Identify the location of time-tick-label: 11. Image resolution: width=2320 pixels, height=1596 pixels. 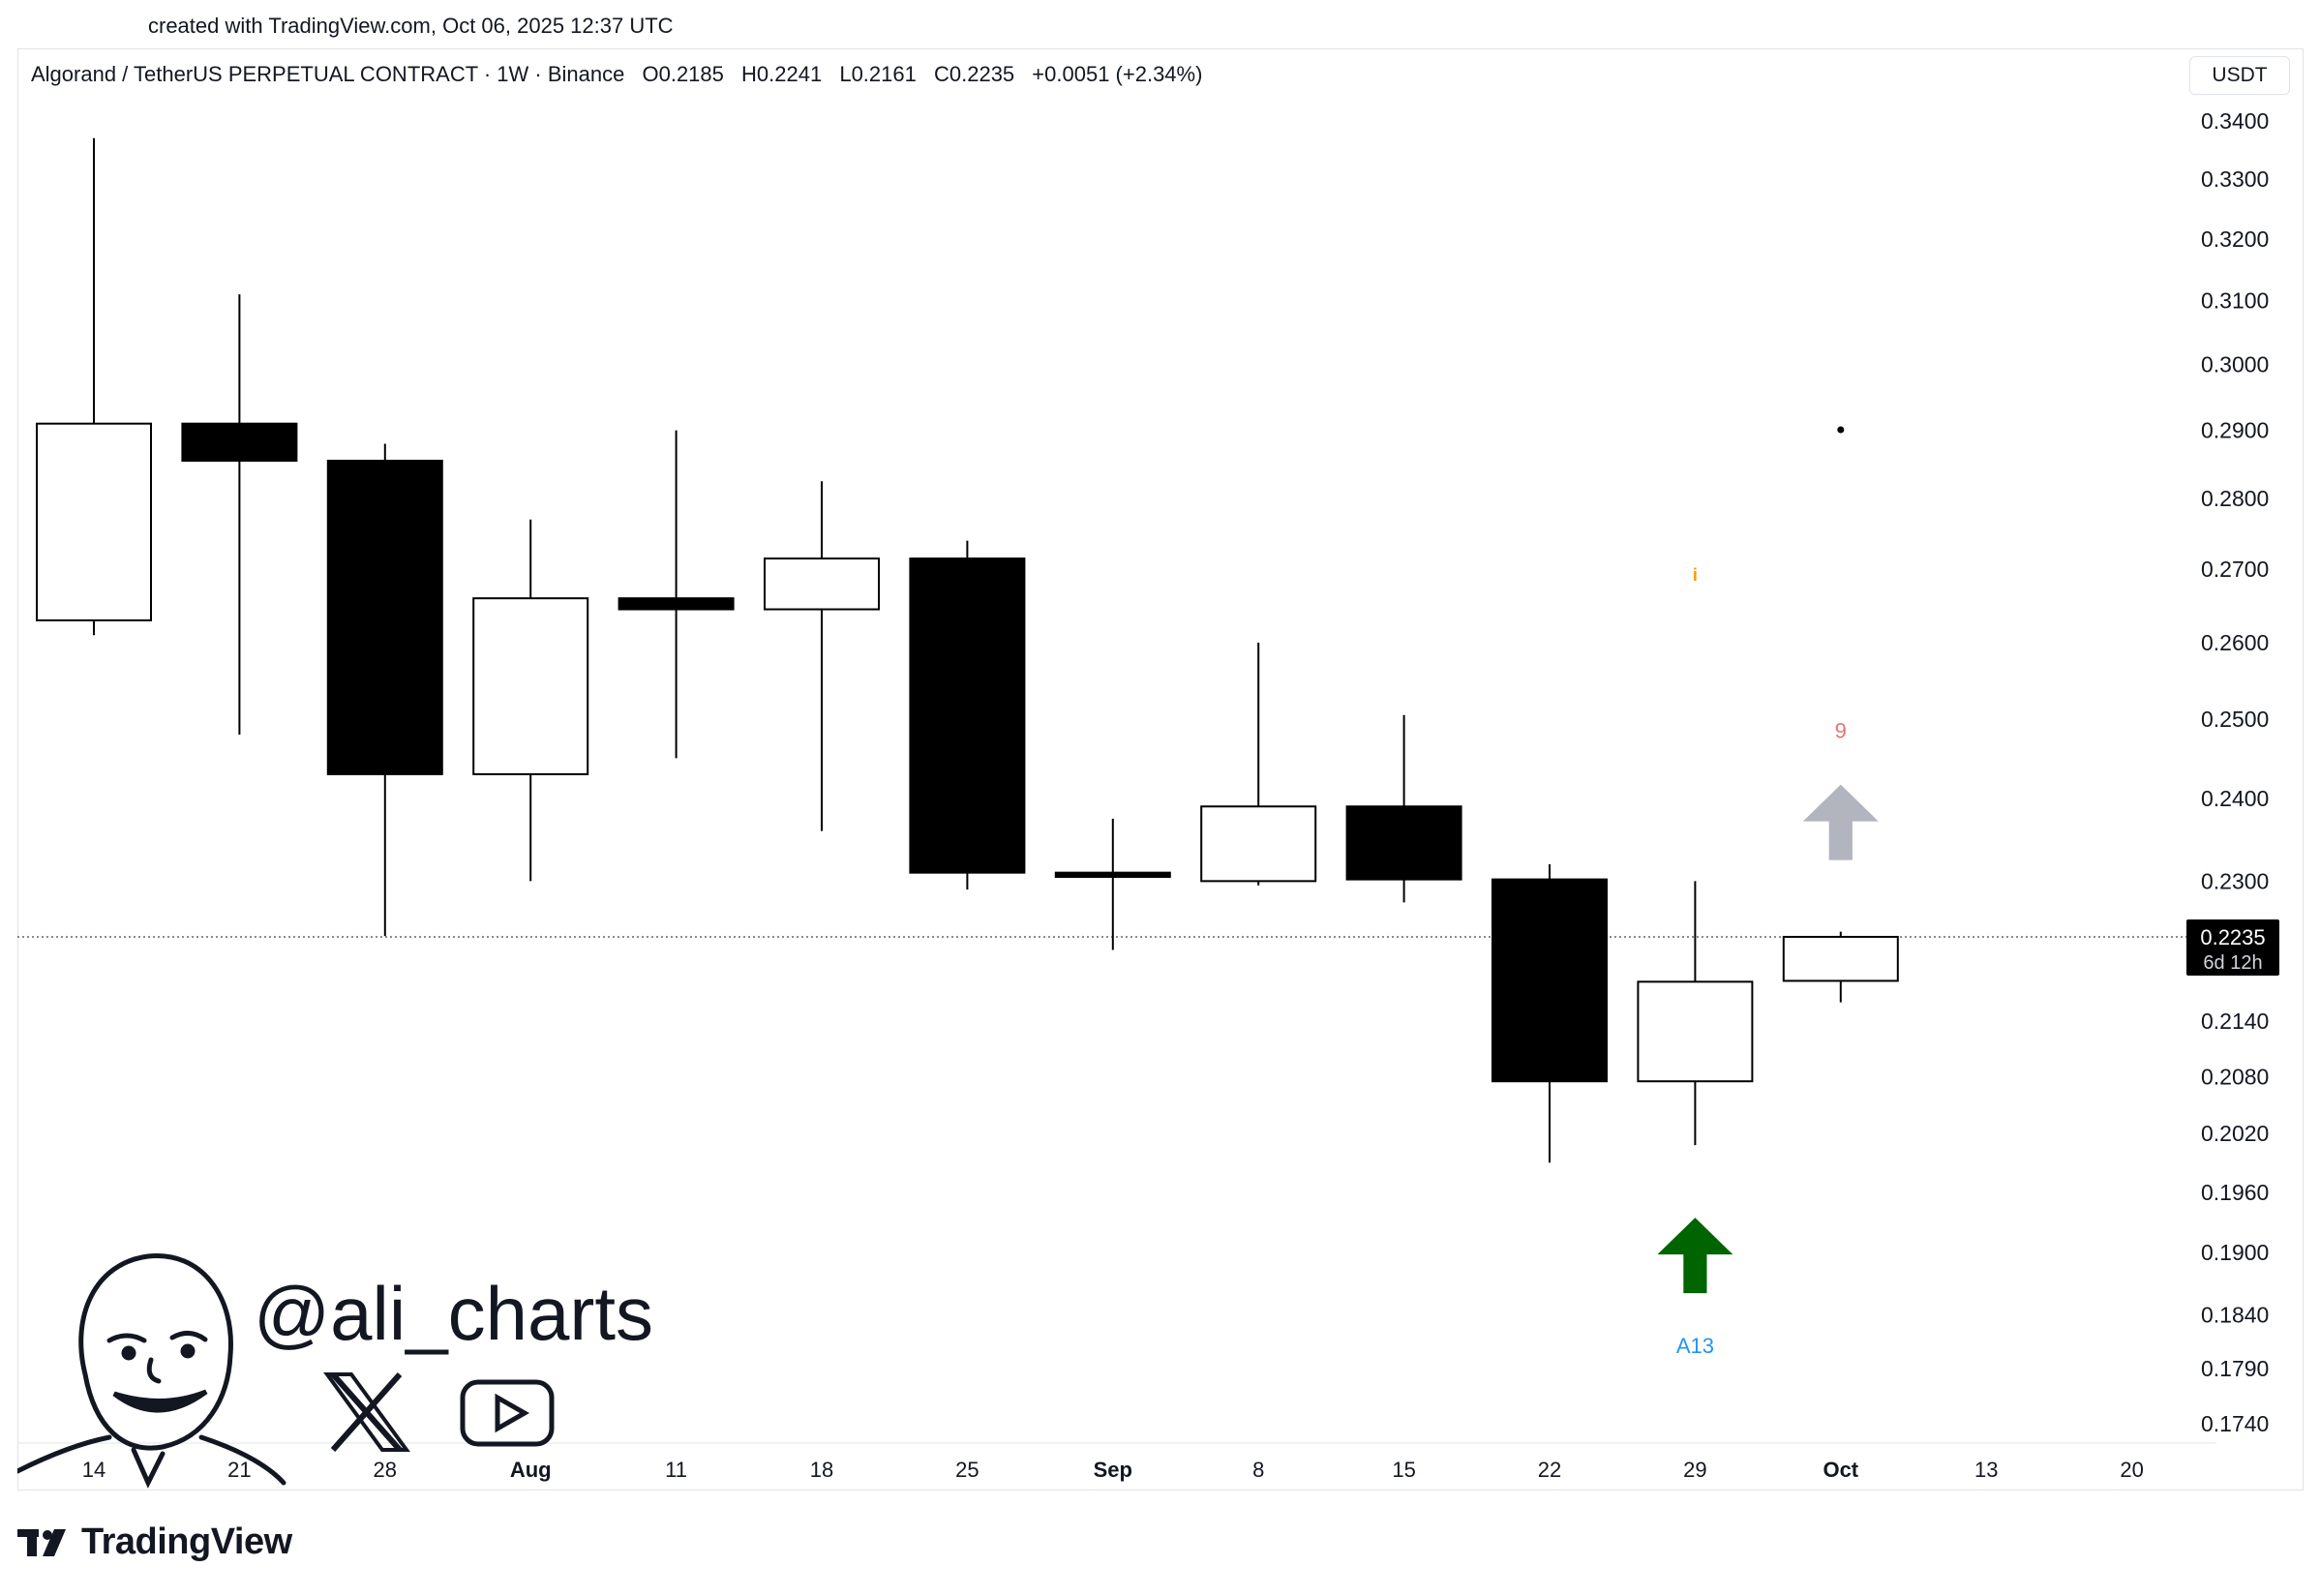
(676, 1470).